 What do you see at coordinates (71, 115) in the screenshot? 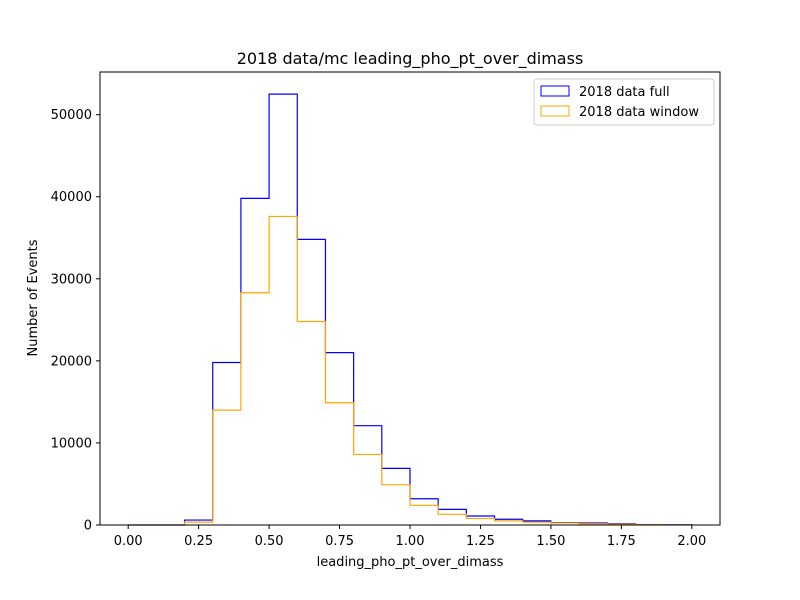
I see `y-tick-label: 50000` at bounding box center [71, 115].